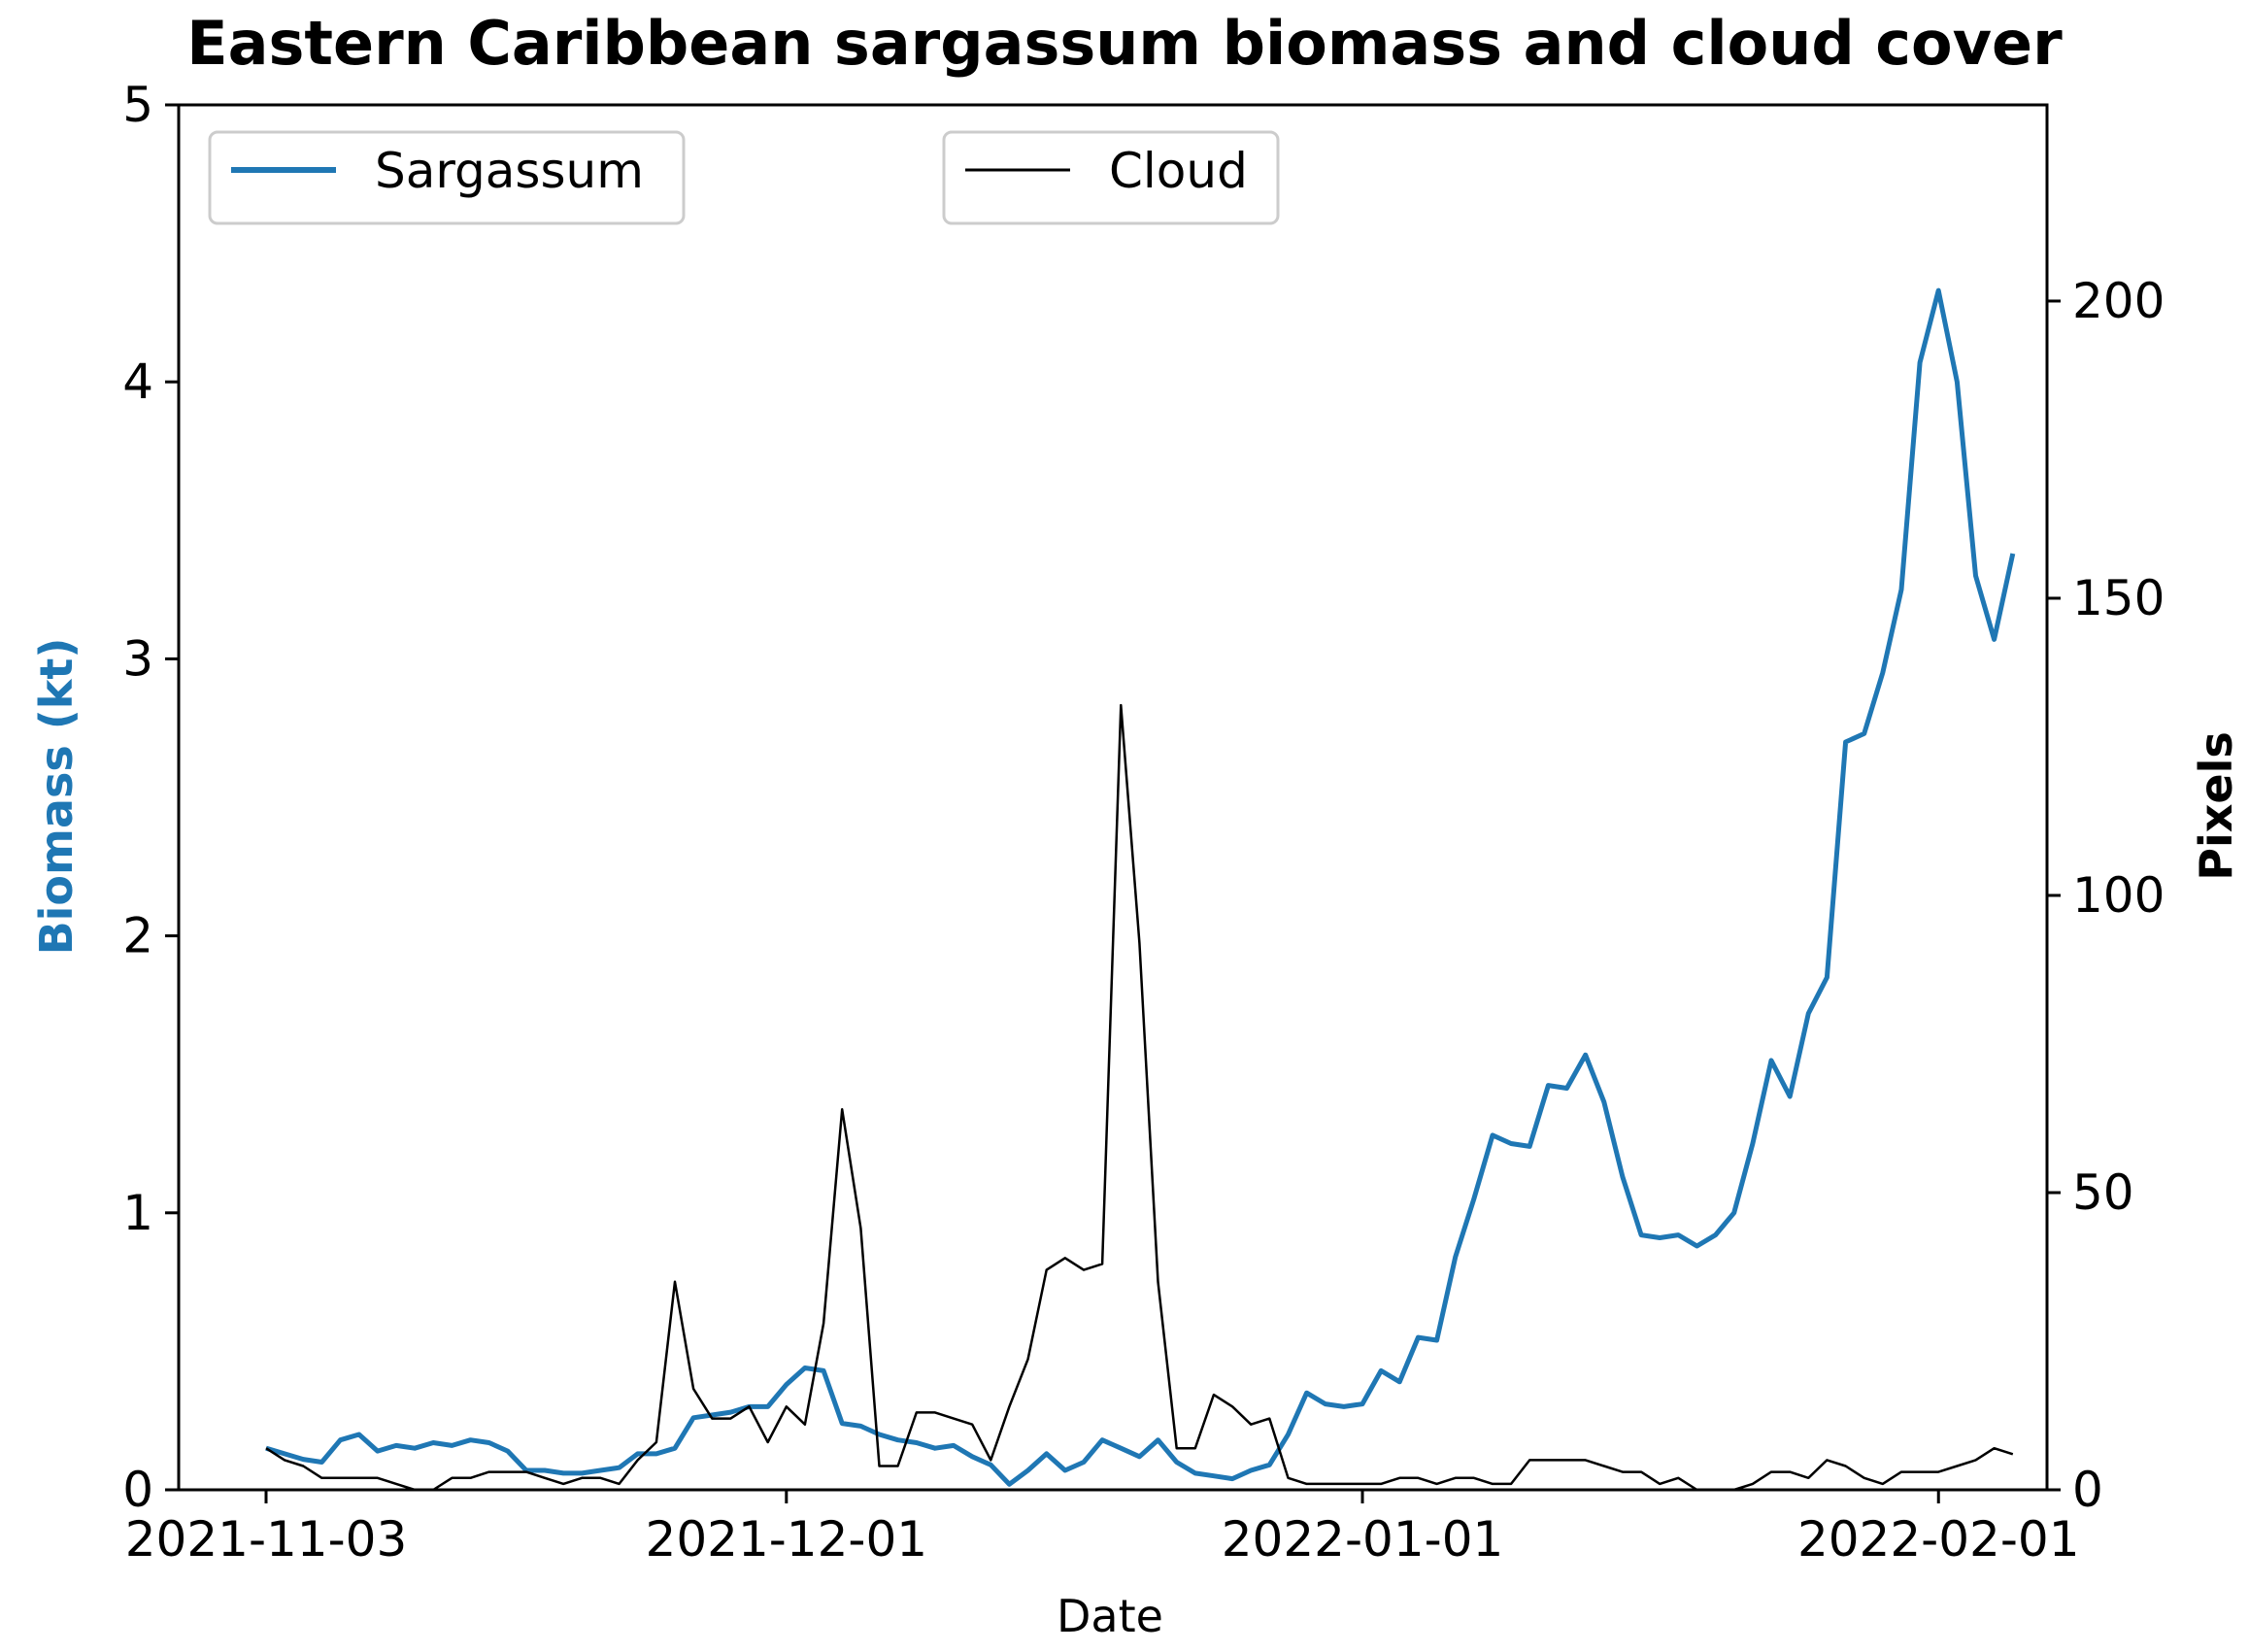  I want to click on right-y-tick-label: 0, so click(2087, 1490).